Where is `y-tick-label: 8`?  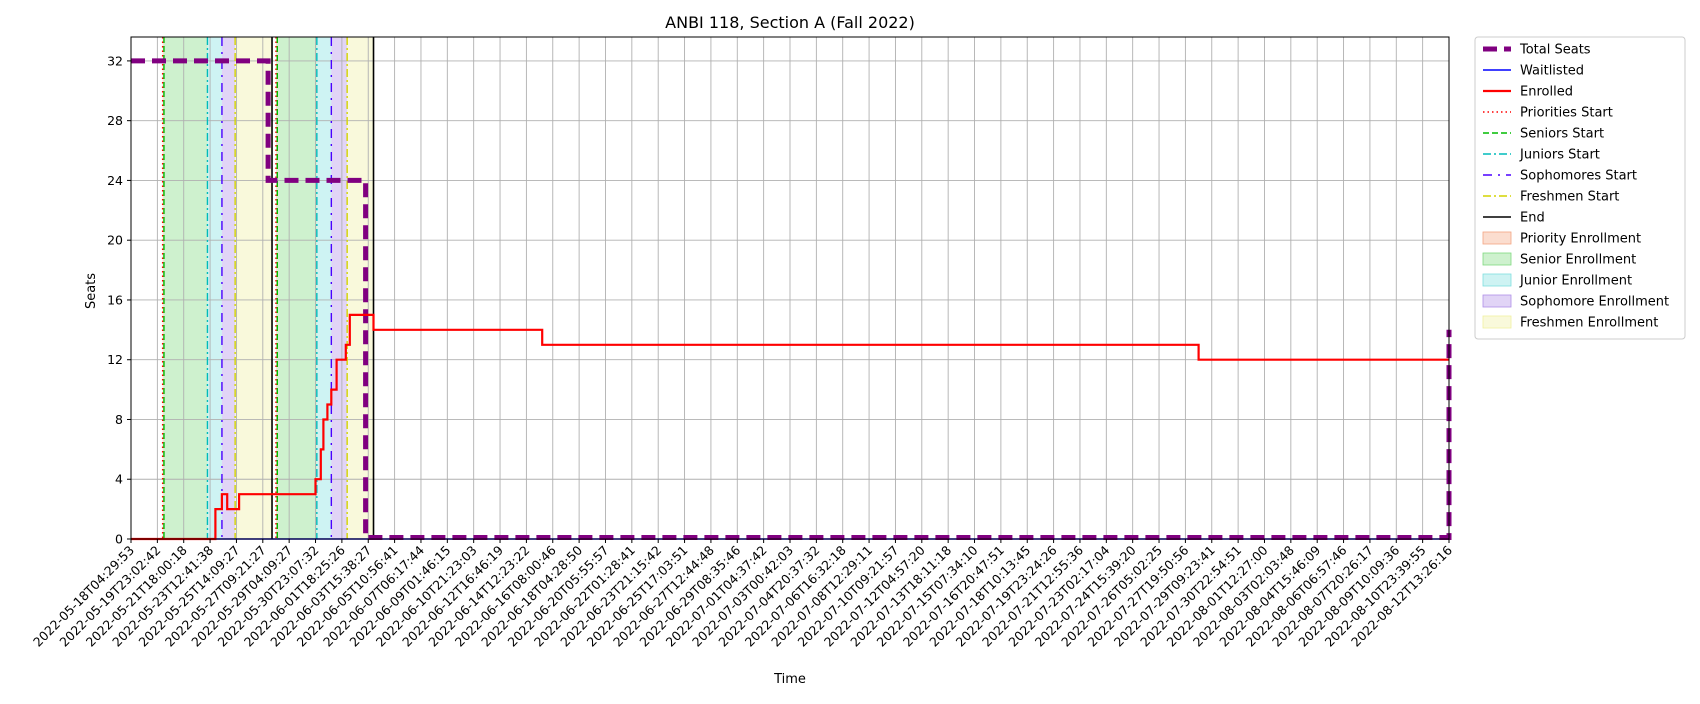
y-tick-label: 8 is located at coordinates (119, 419).